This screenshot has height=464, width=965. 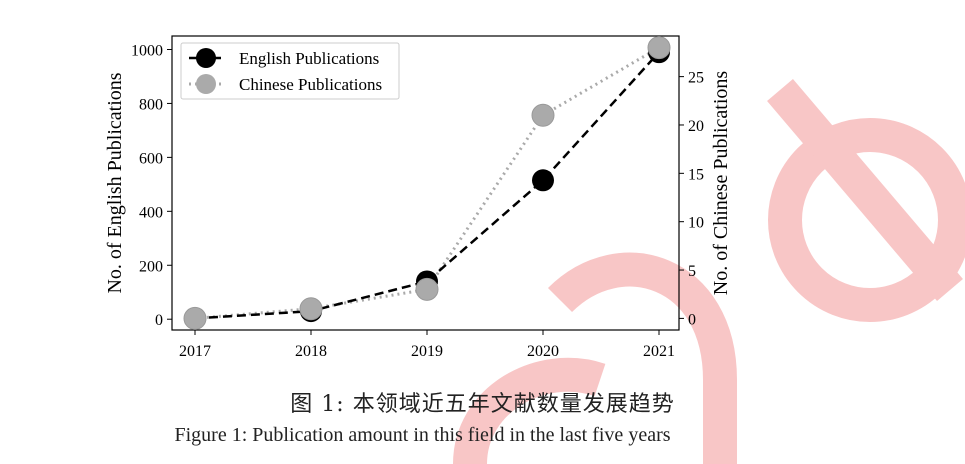 What do you see at coordinates (310, 84) in the screenshot?
I see `legend-label-chinese: Chinese Publications` at bounding box center [310, 84].